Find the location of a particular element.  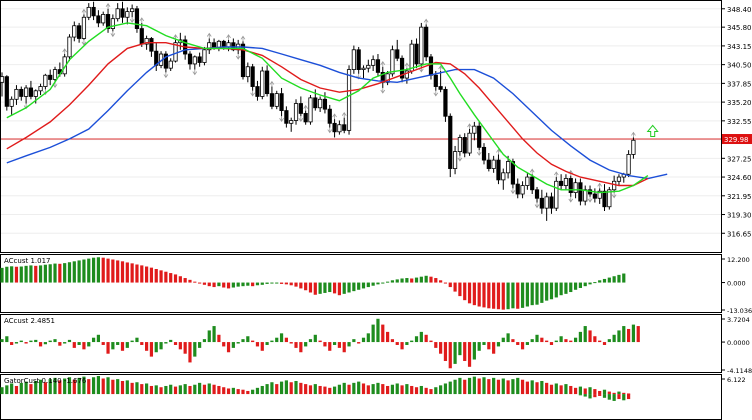

price-tick-label: 316.65 is located at coordinates (739, 234).